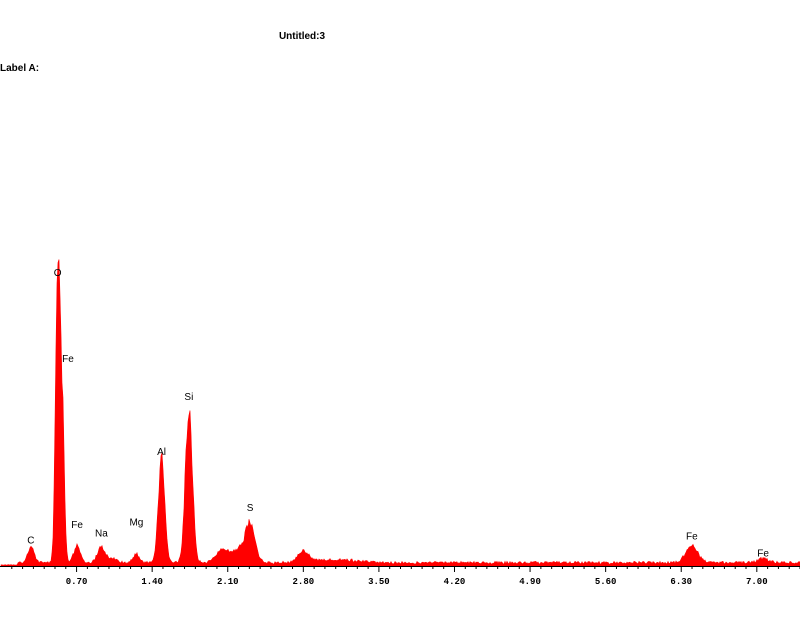  Describe the element at coordinates (136, 522) in the screenshot. I see `peak-label: Mg` at that location.